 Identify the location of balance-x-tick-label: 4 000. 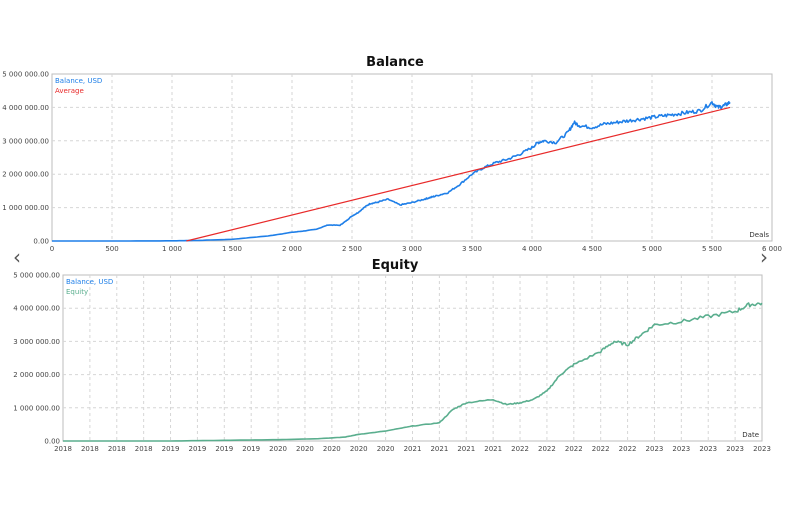
(532, 249).